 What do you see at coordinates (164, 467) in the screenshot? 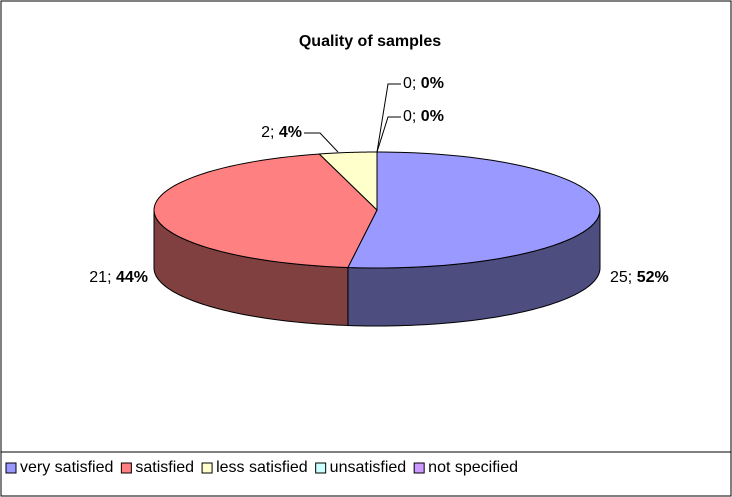
I see `legend-label: satisfied` at bounding box center [164, 467].